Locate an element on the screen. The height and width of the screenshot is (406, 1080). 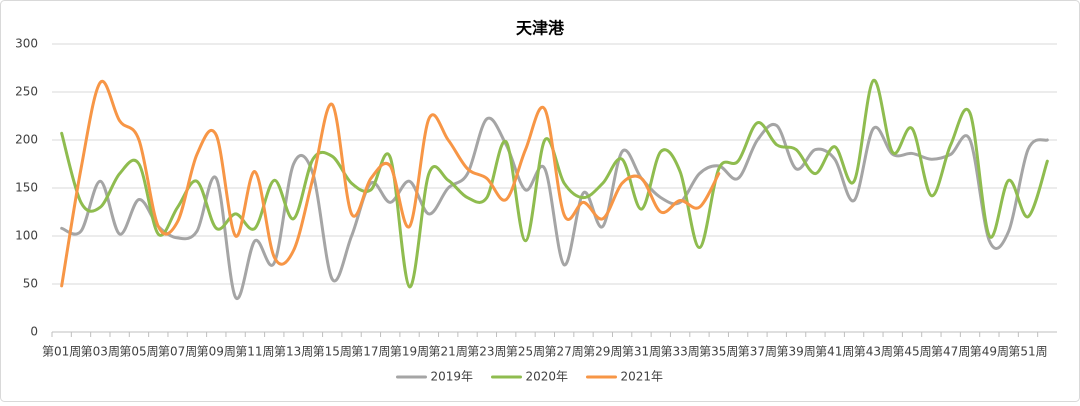
x-tick-label: 第49周 is located at coordinates (989, 352).